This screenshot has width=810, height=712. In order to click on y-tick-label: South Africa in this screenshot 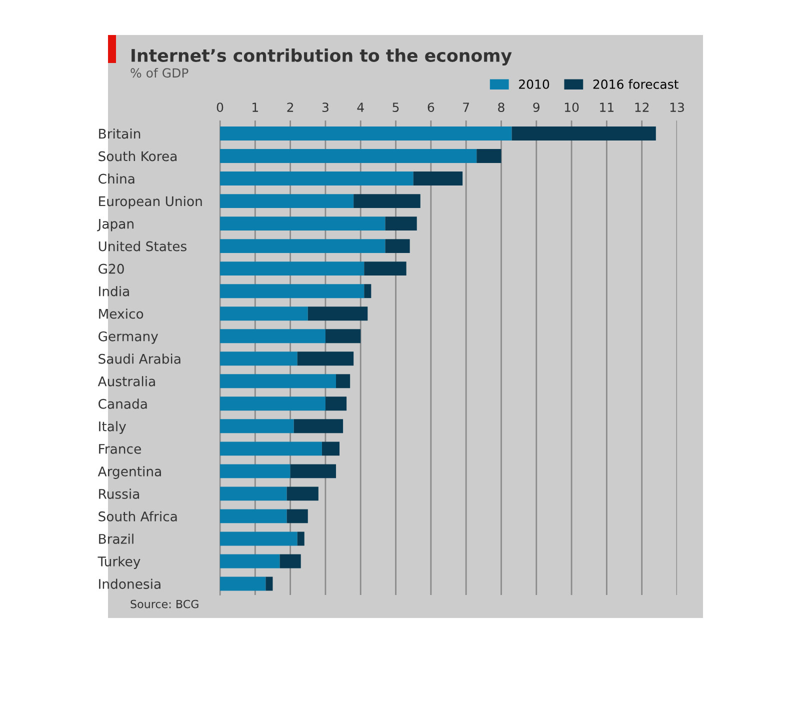, I will do `click(137, 516)`.